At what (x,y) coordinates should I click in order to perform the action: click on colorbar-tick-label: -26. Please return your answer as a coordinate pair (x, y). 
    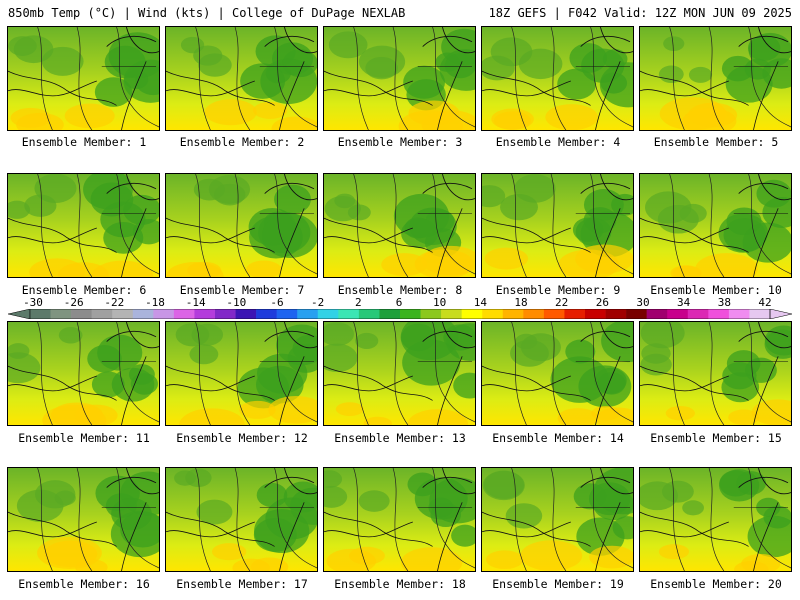
    Looking at the image, I should click on (73, 302).